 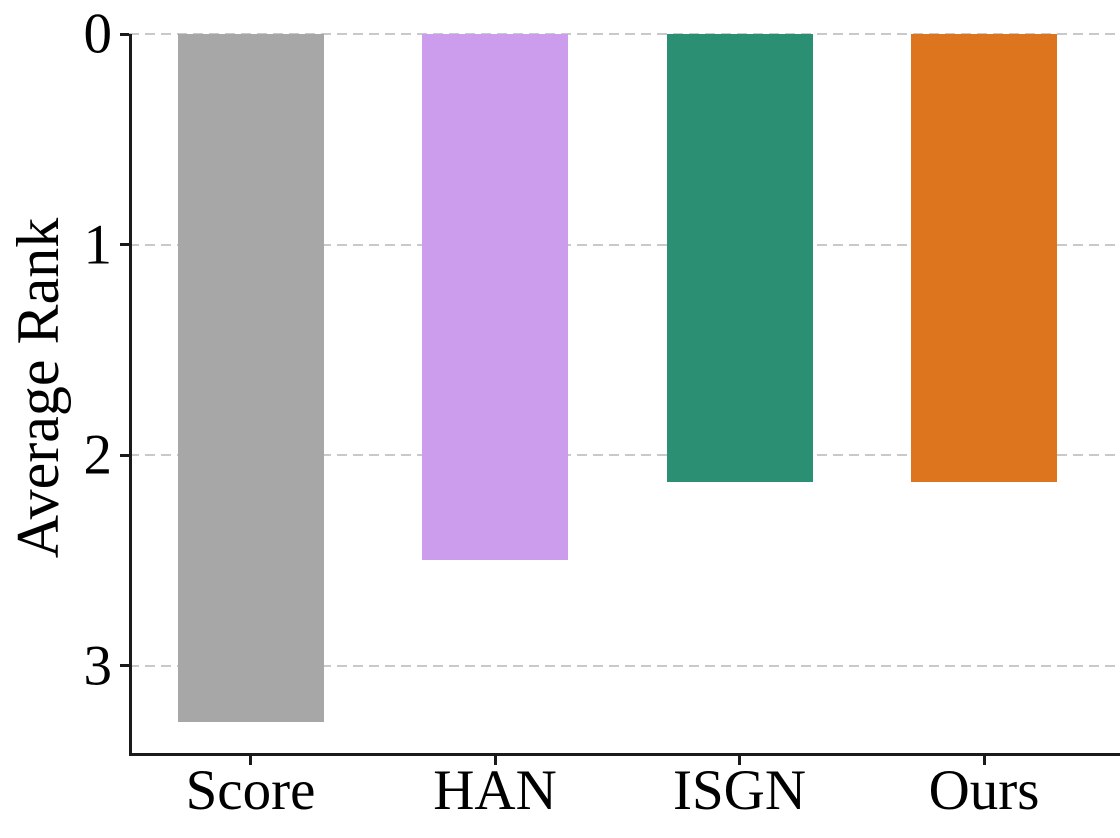 I want to click on y-axis-spine, so click(x=130, y=395).